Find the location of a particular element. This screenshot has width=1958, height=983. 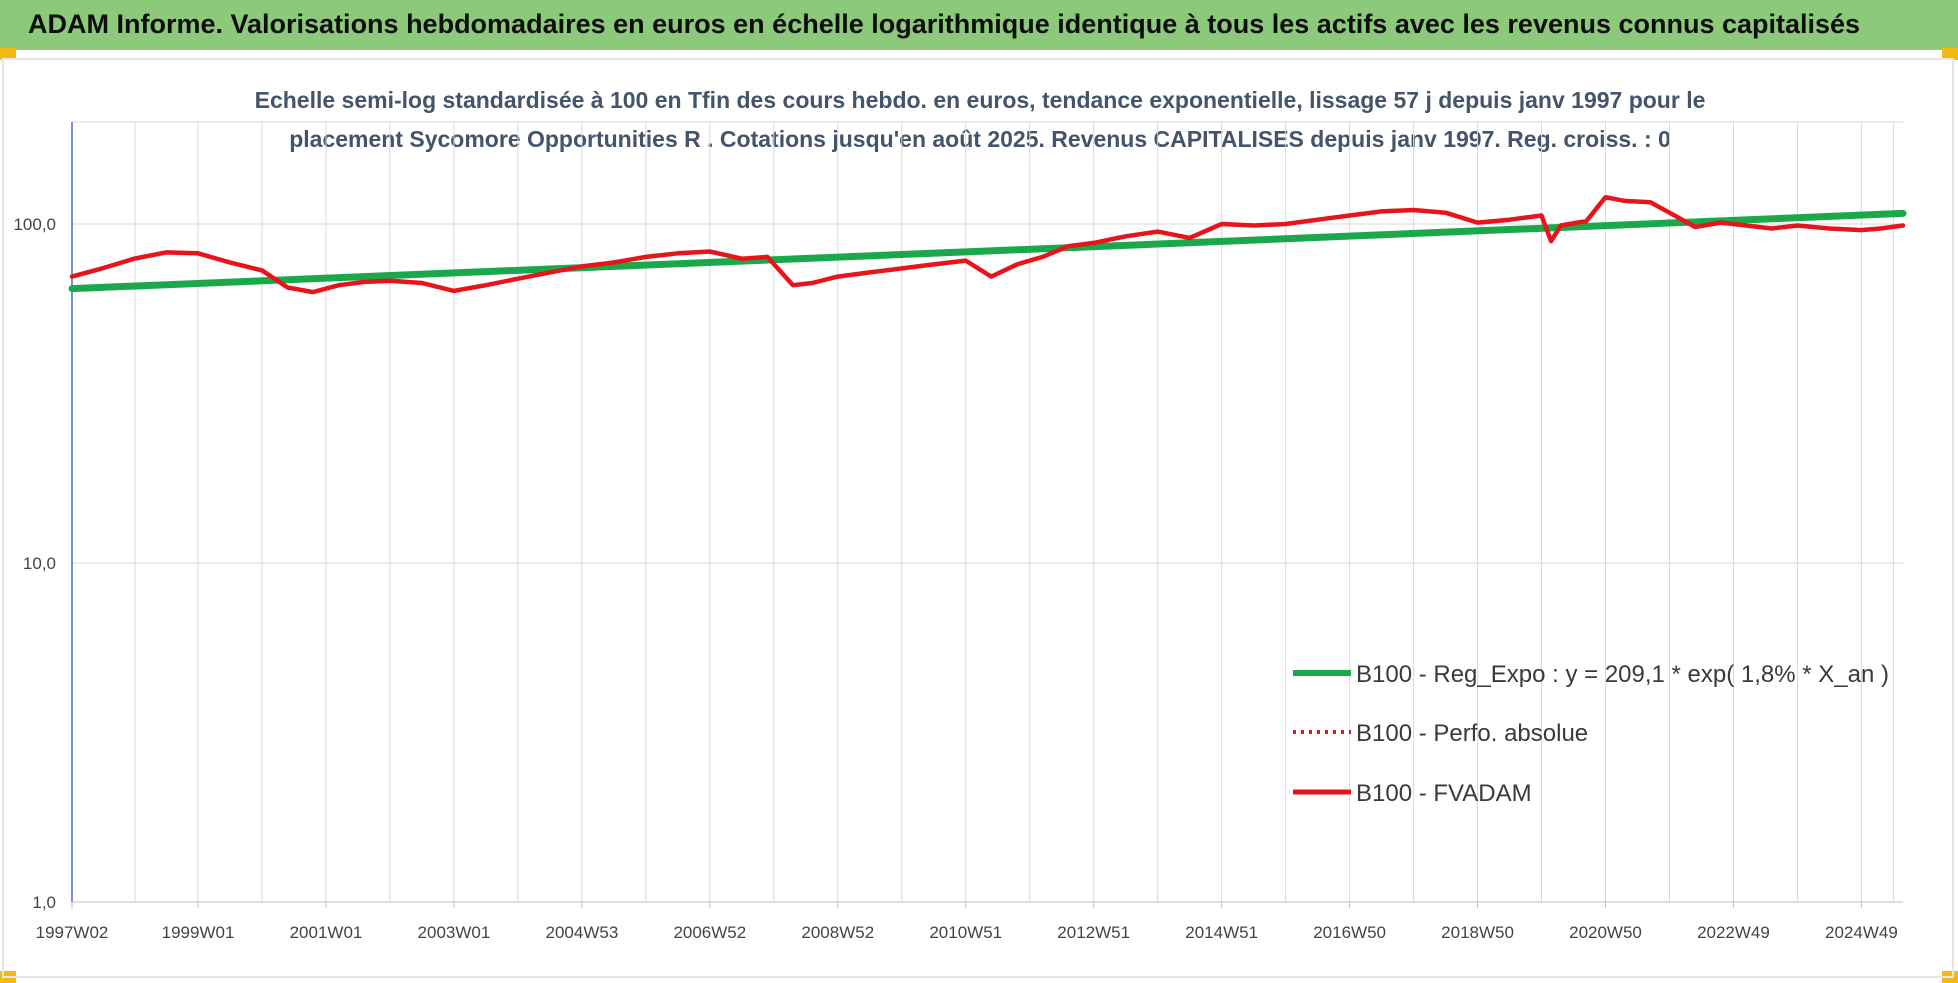

x-tick-label: 2012W51 is located at coordinates (1093, 932).